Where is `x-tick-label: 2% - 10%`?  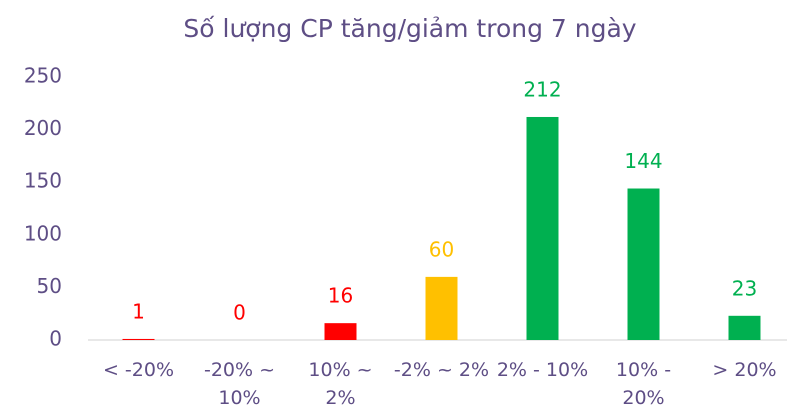
x-tick-label: 2% - 10% is located at coordinates (542, 370).